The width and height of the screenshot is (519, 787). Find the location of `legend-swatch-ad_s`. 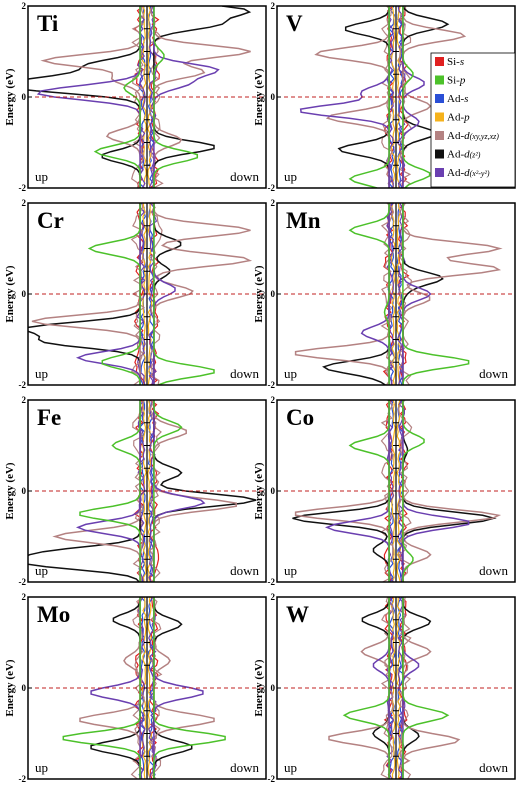

legend-swatch-ad_s is located at coordinates (439, 98).